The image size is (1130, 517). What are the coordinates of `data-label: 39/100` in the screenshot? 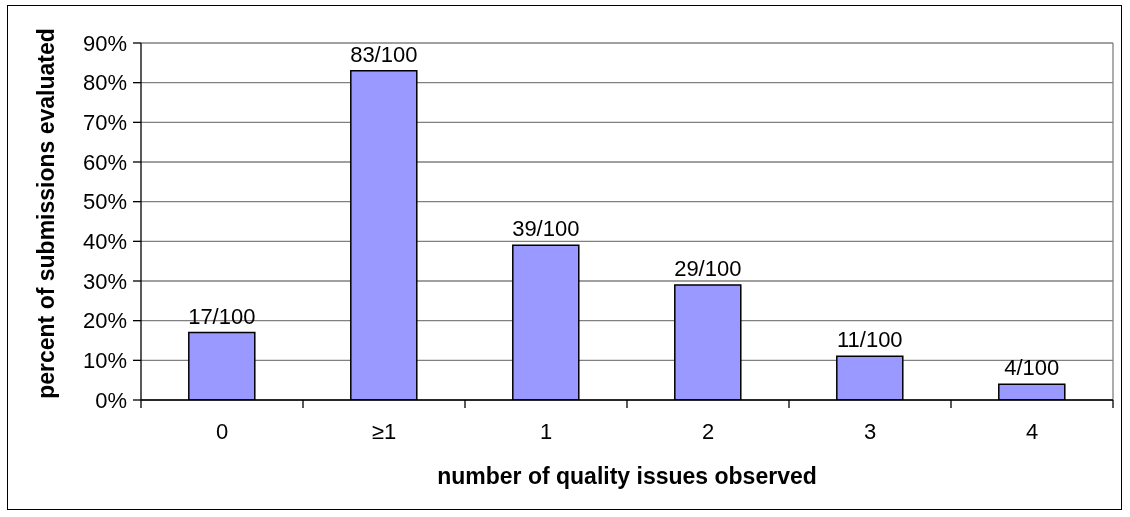 It's located at (546, 229).